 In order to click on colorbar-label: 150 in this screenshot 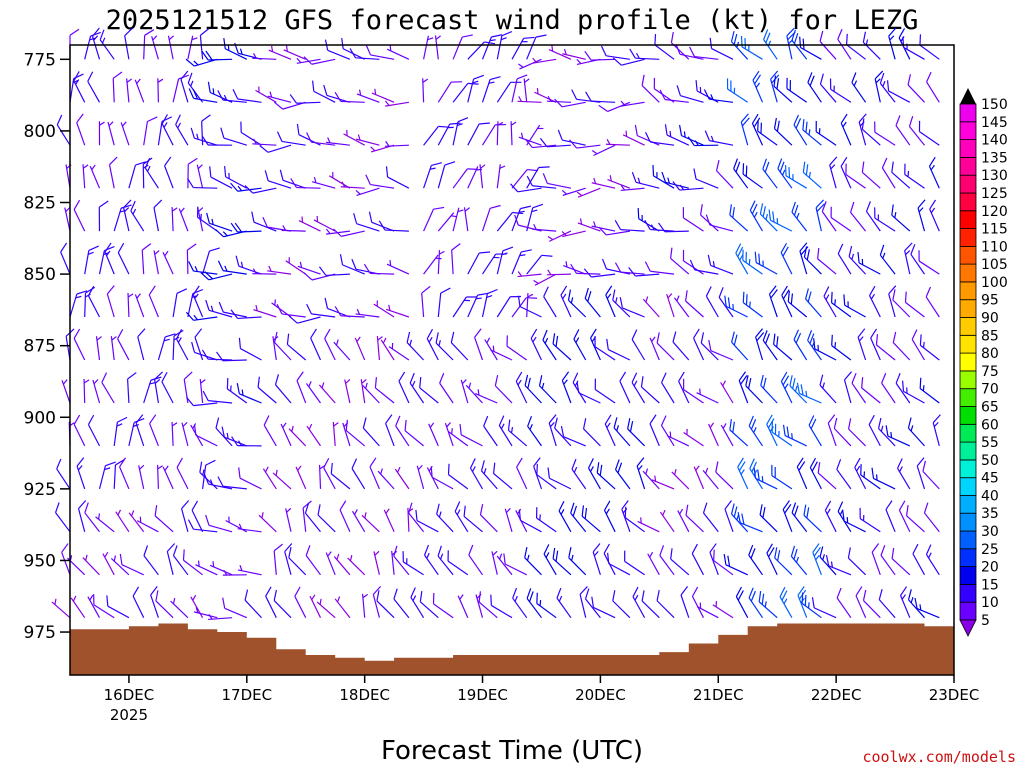, I will do `click(994, 105)`.